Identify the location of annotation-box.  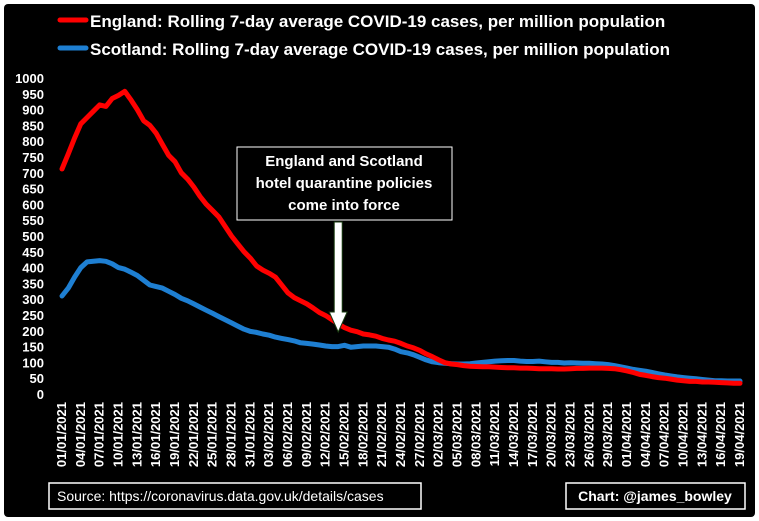
(344, 183).